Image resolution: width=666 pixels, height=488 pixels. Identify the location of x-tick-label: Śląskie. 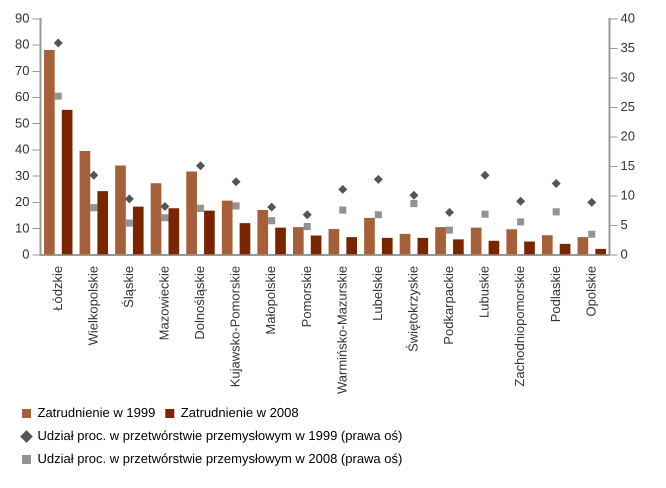
(128, 287).